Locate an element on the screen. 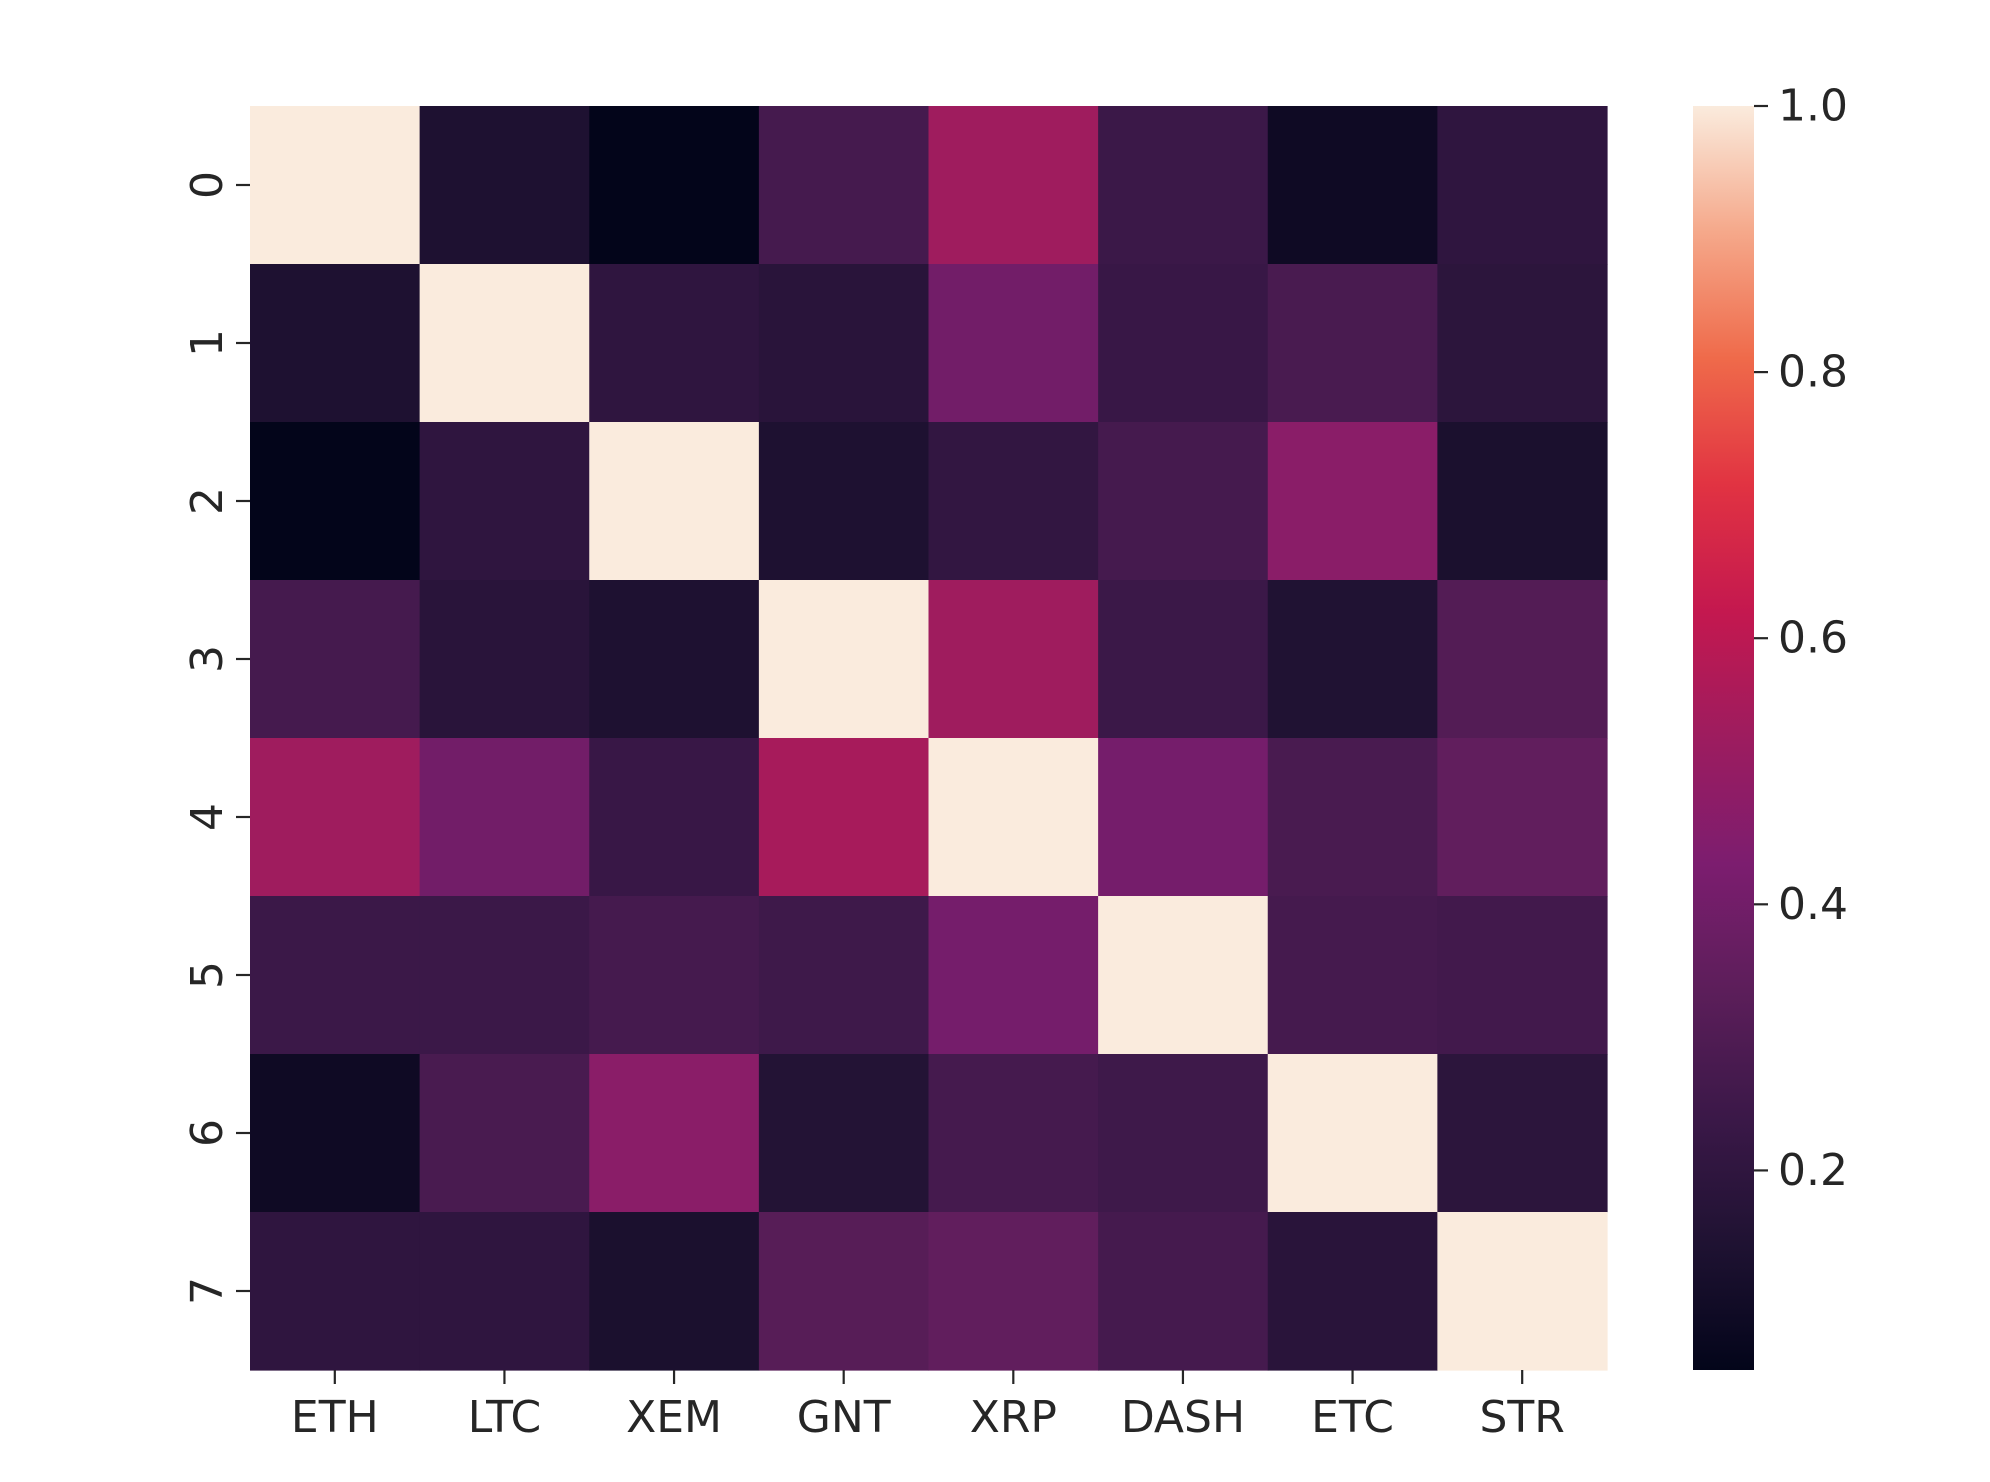 The width and height of the screenshot is (1990, 1482). heatmap-cell-7-XEM is located at coordinates (674, 1291).